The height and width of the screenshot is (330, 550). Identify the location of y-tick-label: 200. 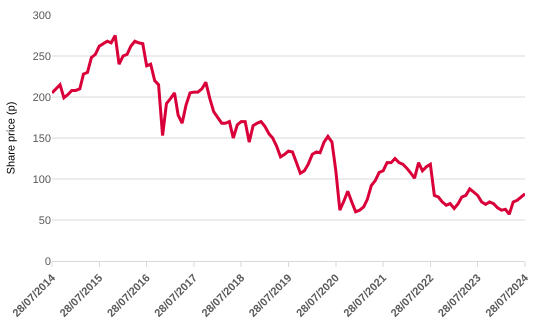
(41, 98).